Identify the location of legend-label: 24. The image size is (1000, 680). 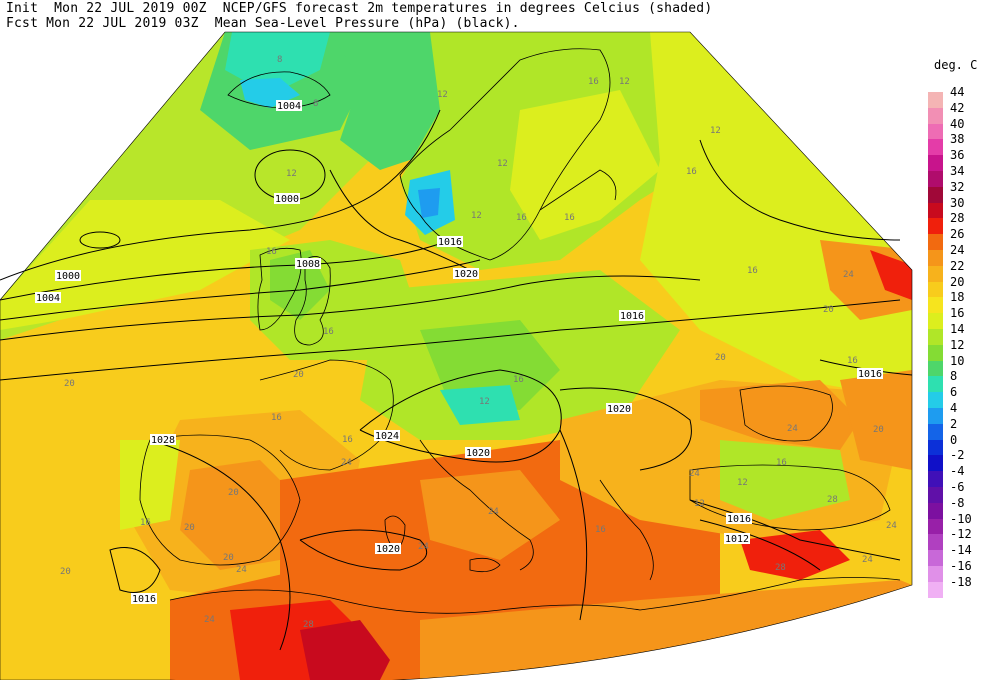
(957, 249).